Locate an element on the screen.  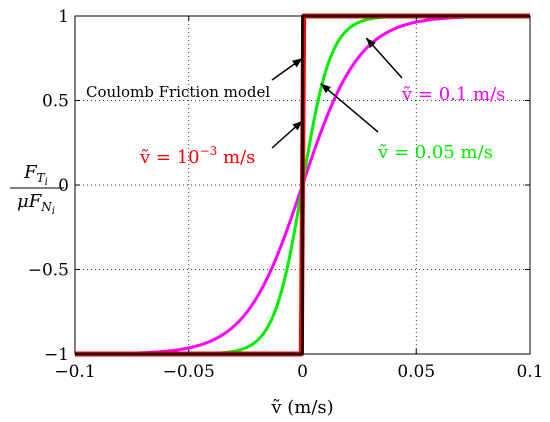
y-tick-label: −1 is located at coordinates (56, 355).